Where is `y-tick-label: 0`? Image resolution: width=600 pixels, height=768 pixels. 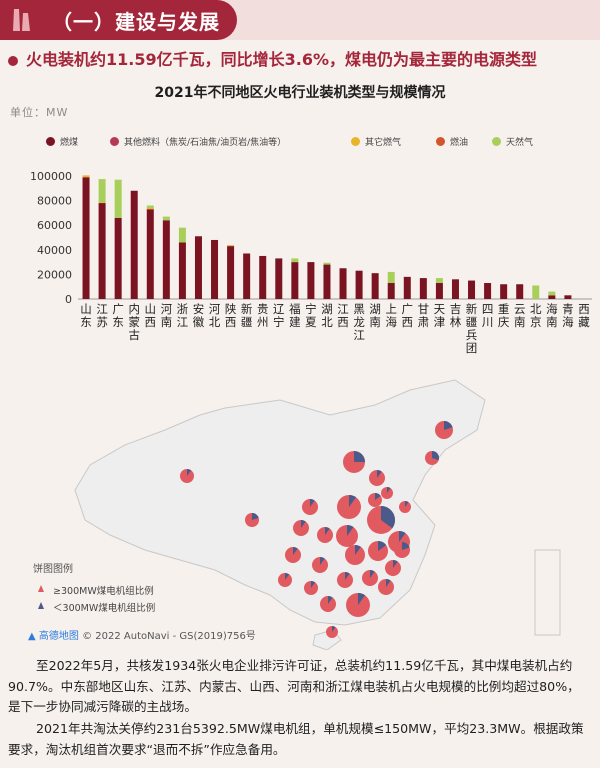
y-tick-label: 0 is located at coordinates (68, 299).